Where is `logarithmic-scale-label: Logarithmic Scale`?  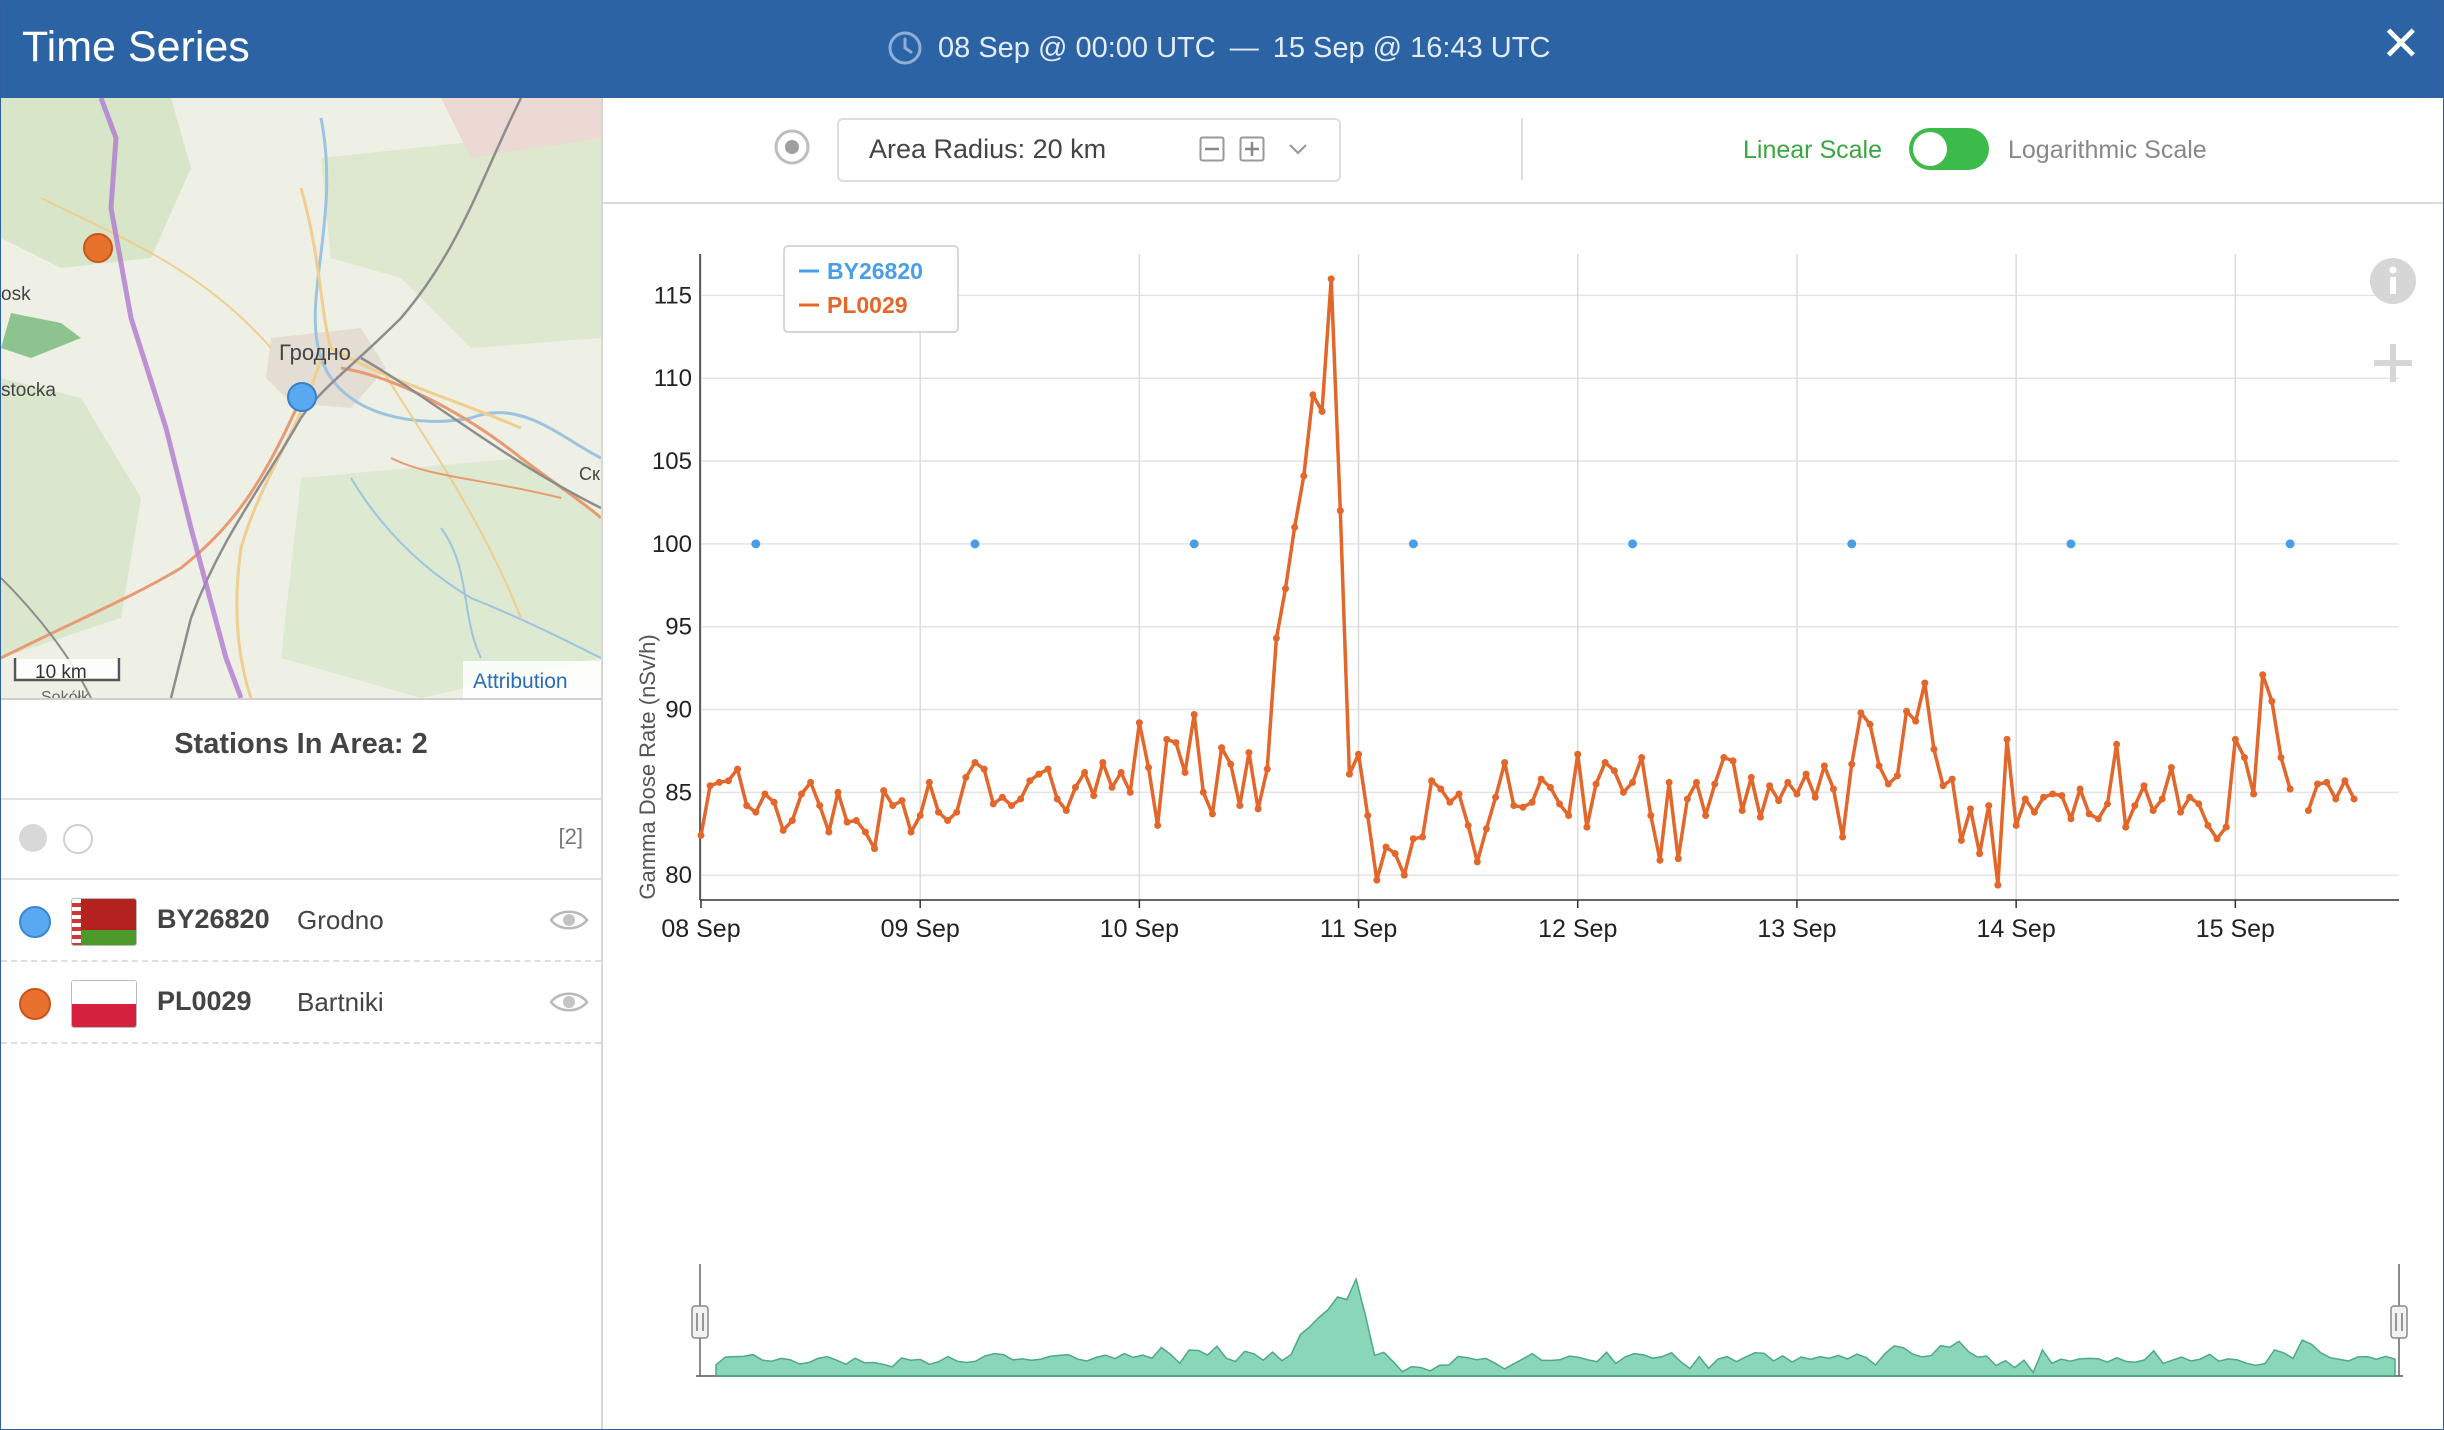 logarithmic-scale-label: Logarithmic Scale is located at coordinates (2107, 150).